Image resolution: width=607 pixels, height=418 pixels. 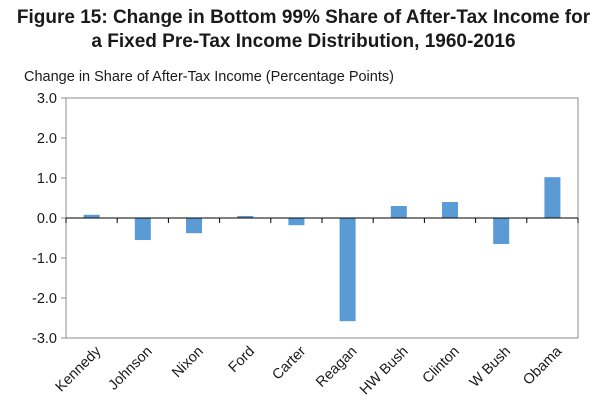 What do you see at coordinates (336, 367) in the screenshot?
I see `x-tick-label: Reagan` at bounding box center [336, 367].